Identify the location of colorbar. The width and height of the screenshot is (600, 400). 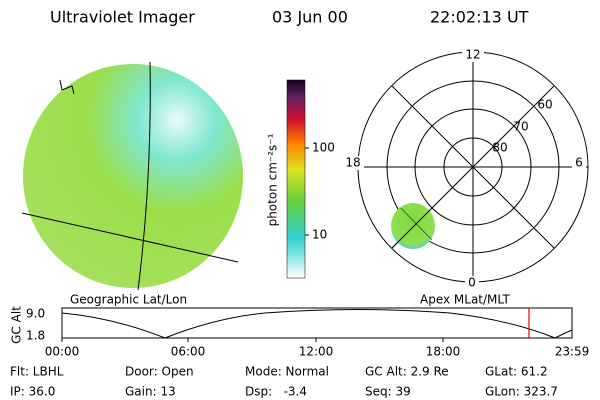
(296, 179).